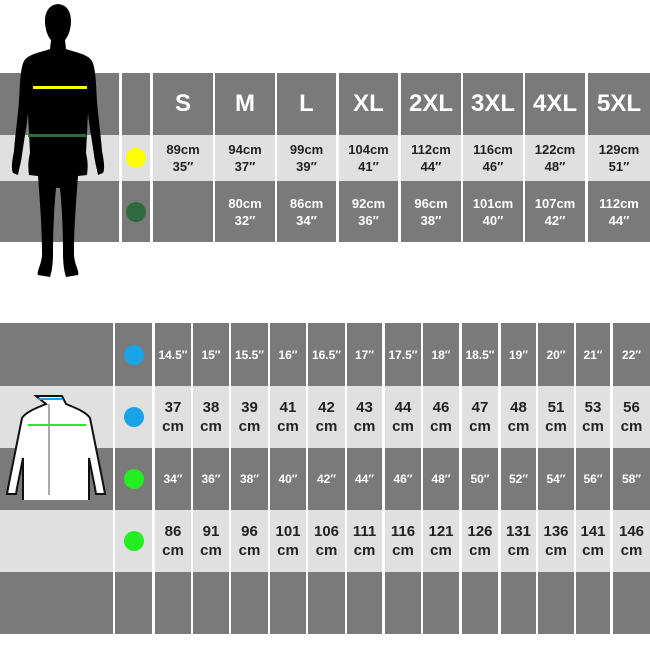 This screenshot has width=650, height=650. Describe the element at coordinates (619, 158) in the screenshot. I see `measurement-cell: 129cm 51″` at that location.